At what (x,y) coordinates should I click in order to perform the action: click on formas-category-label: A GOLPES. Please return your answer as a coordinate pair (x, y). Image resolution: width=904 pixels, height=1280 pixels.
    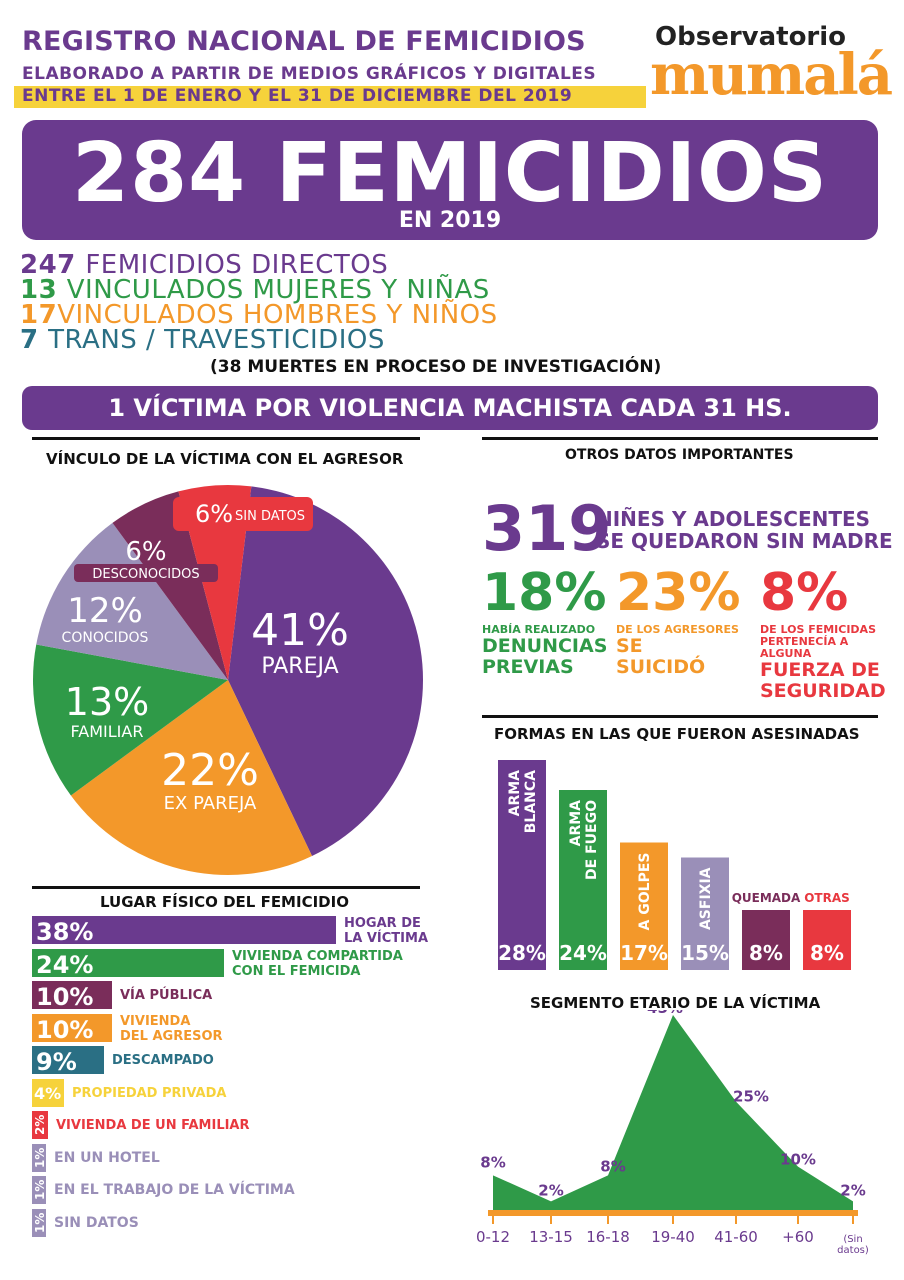
    Looking at the image, I should click on (645, 892).